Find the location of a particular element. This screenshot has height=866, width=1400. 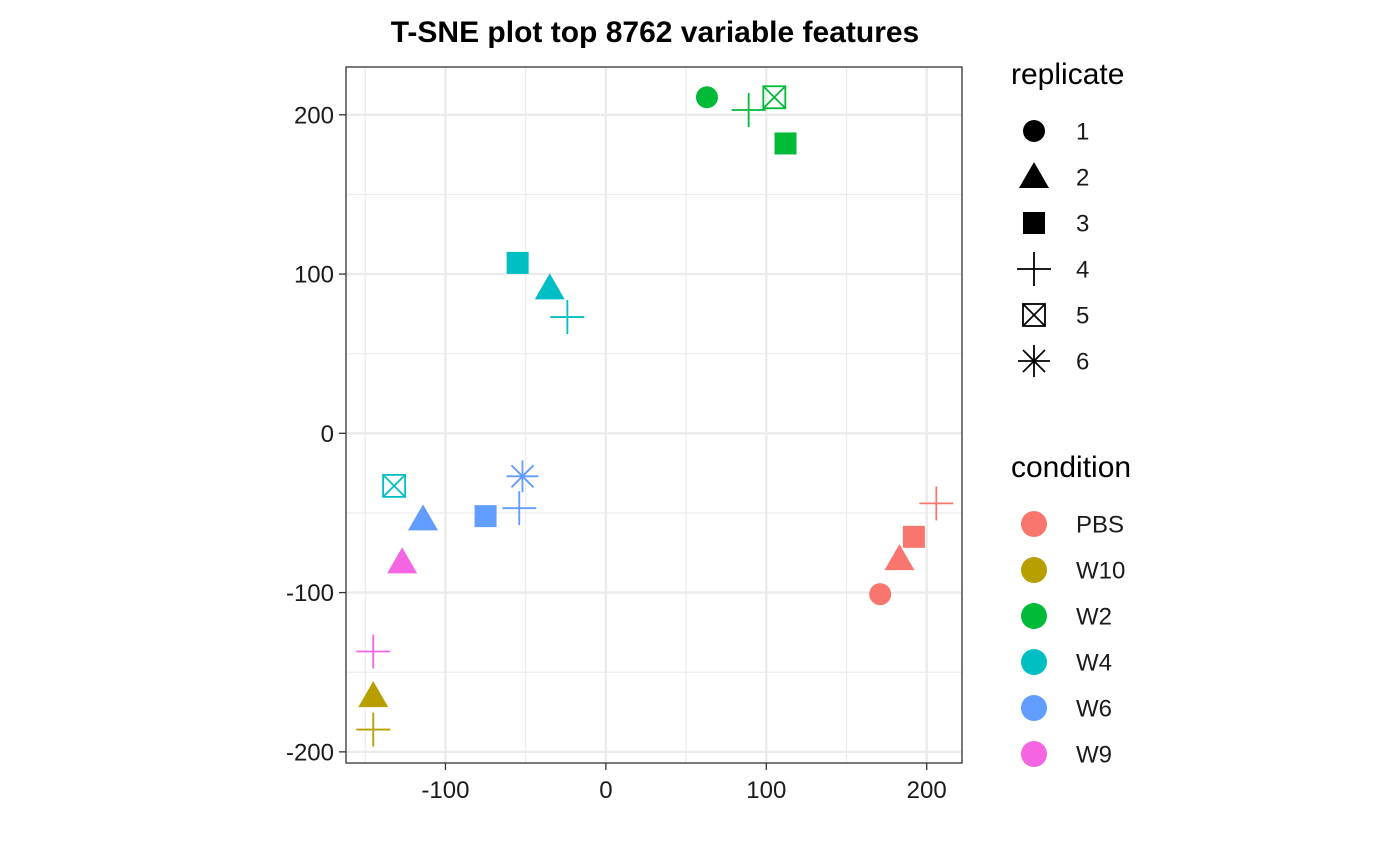

x-tick-label: 100 is located at coordinates (766, 790).